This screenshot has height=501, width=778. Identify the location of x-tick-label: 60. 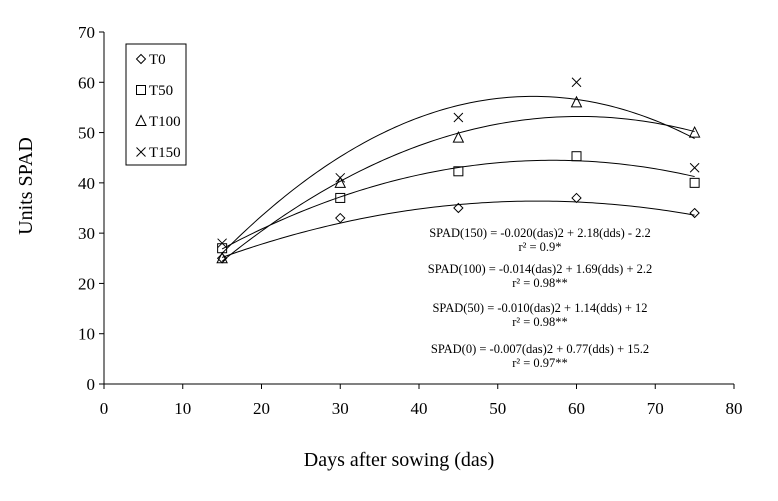
(576, 408).